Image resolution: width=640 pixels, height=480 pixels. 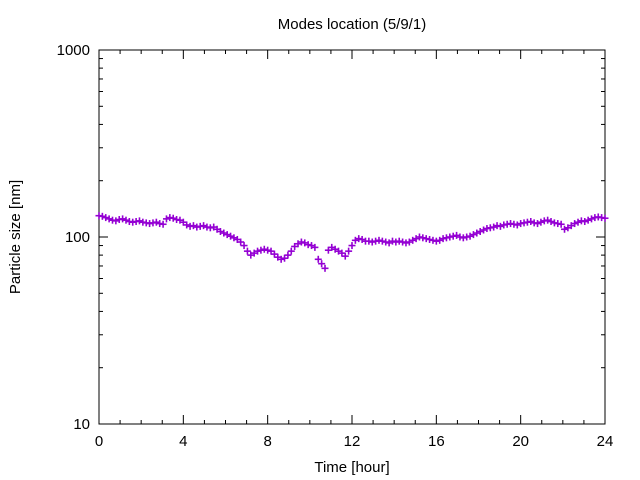 What do you see at coordinates (99, 441) in the screenshot?
I see `x-tick-label: 0` at bounding box center [99, 441].